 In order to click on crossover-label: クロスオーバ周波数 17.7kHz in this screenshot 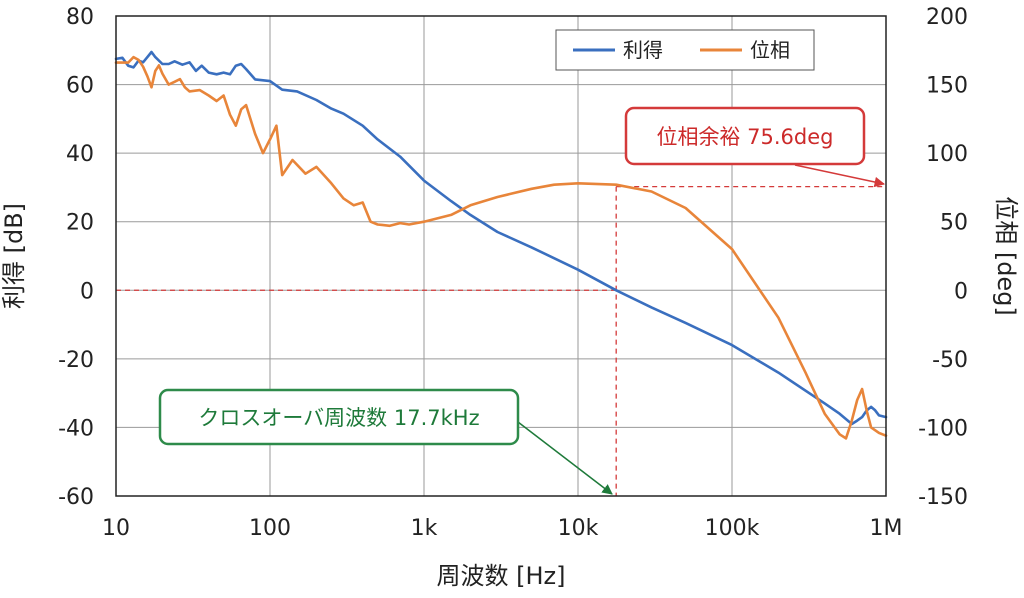, I will do `click(338, 418)`.